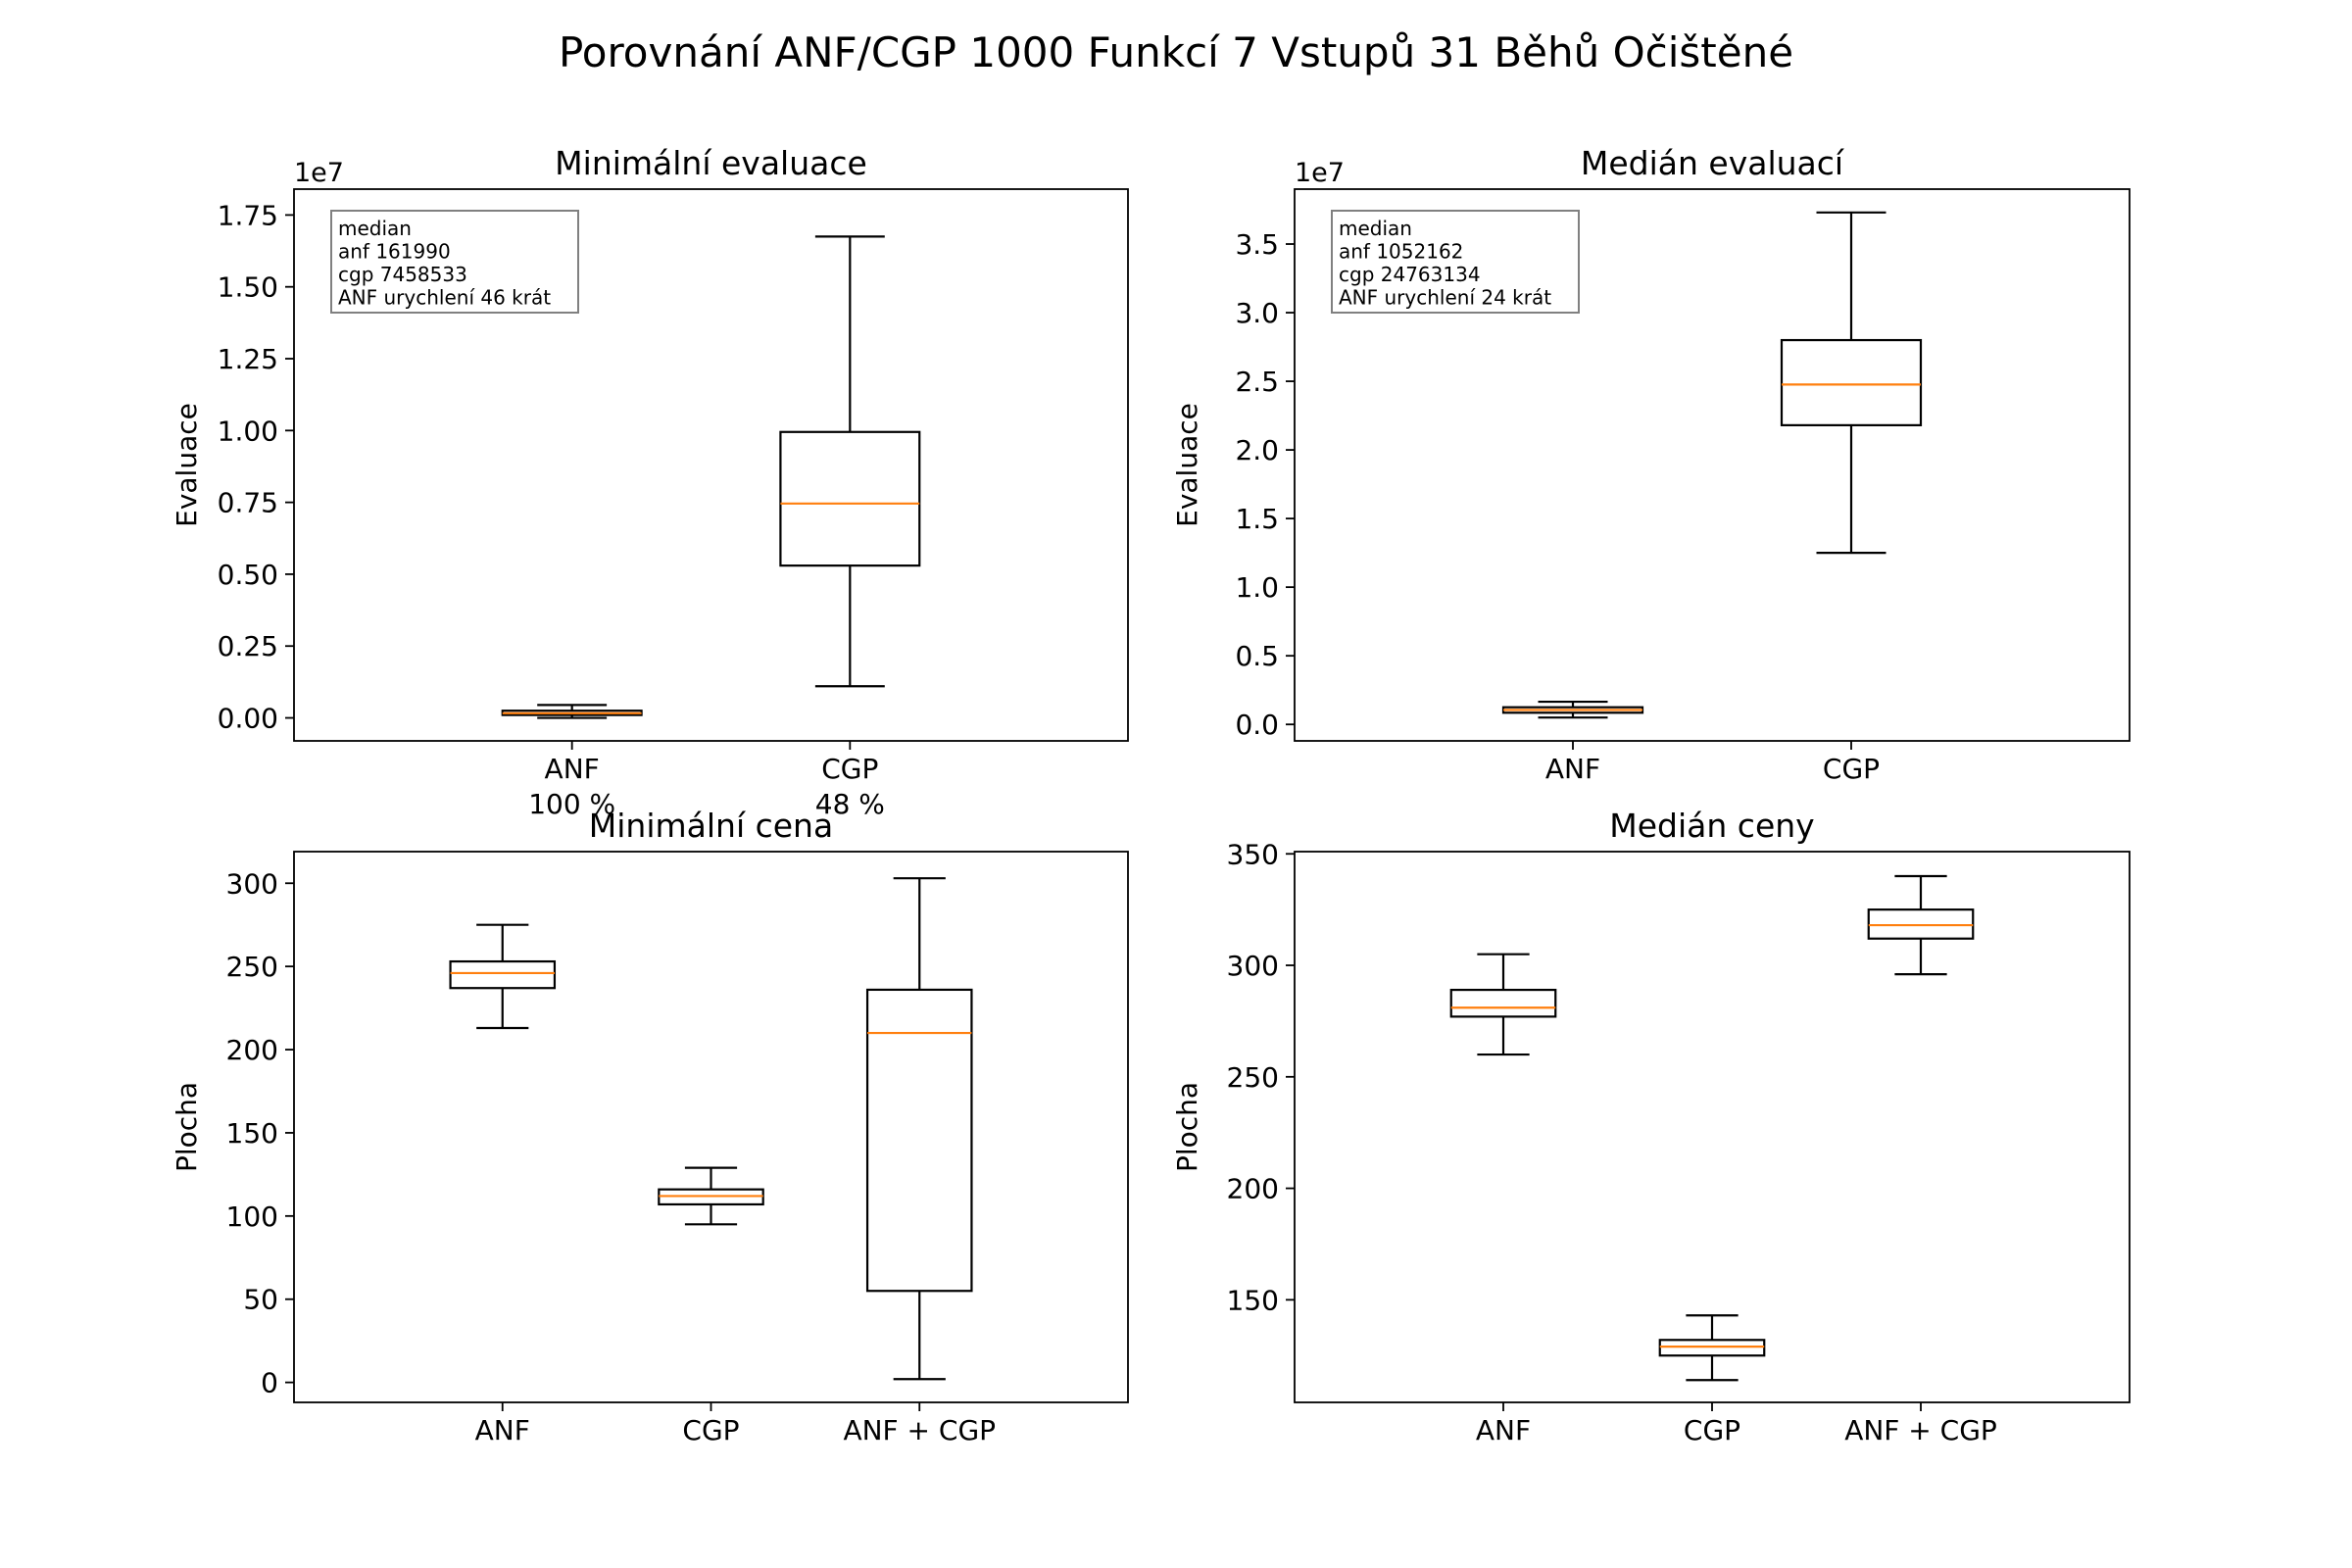  I want to click on info-box-line: anf 1052162, so click(1401, 252).